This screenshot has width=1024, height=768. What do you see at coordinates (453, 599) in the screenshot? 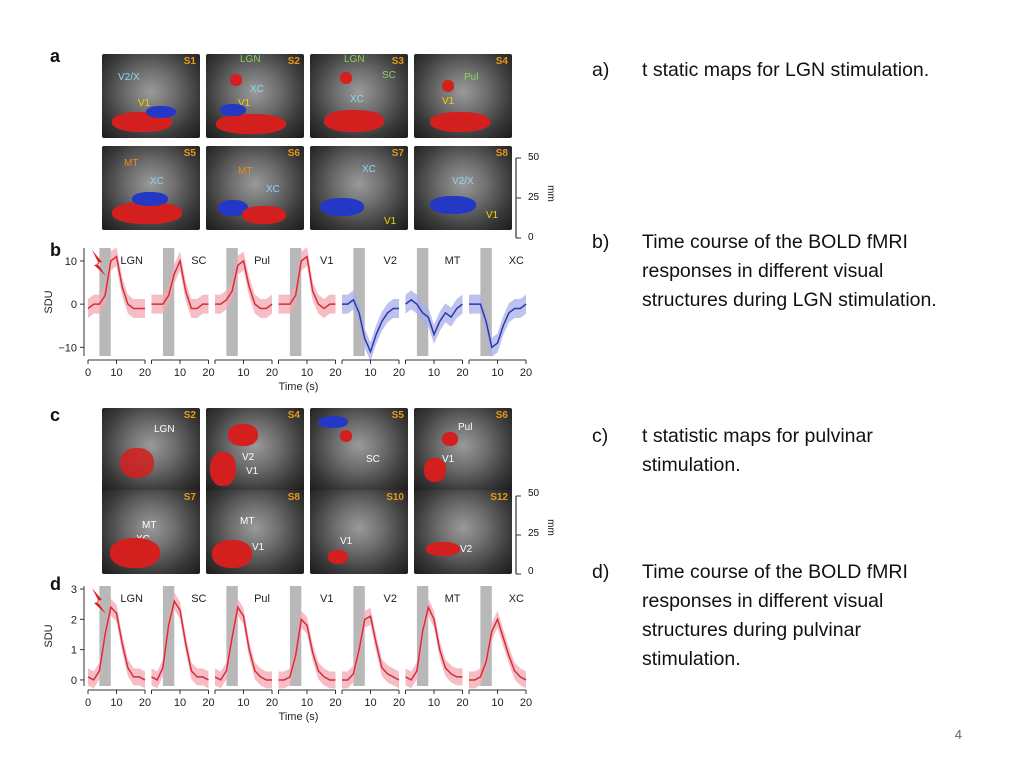
I see `series-label: MT` at bounding box center [453, 599].